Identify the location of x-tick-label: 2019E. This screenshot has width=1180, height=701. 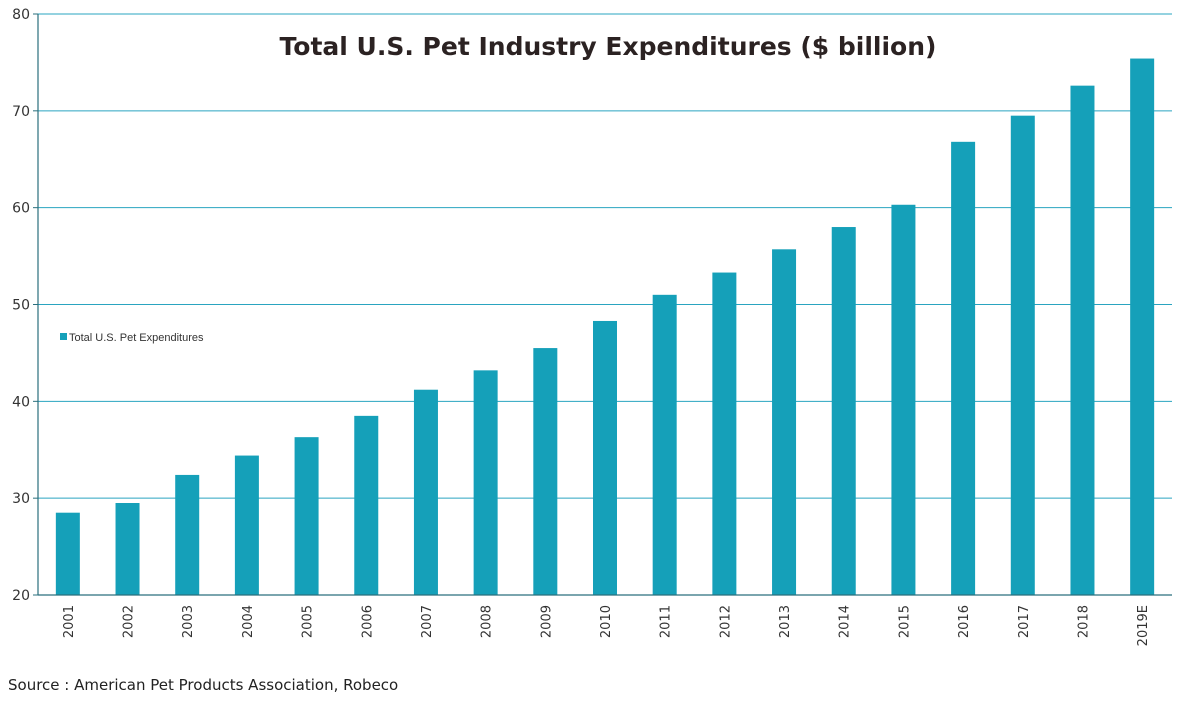
(1143, 625).